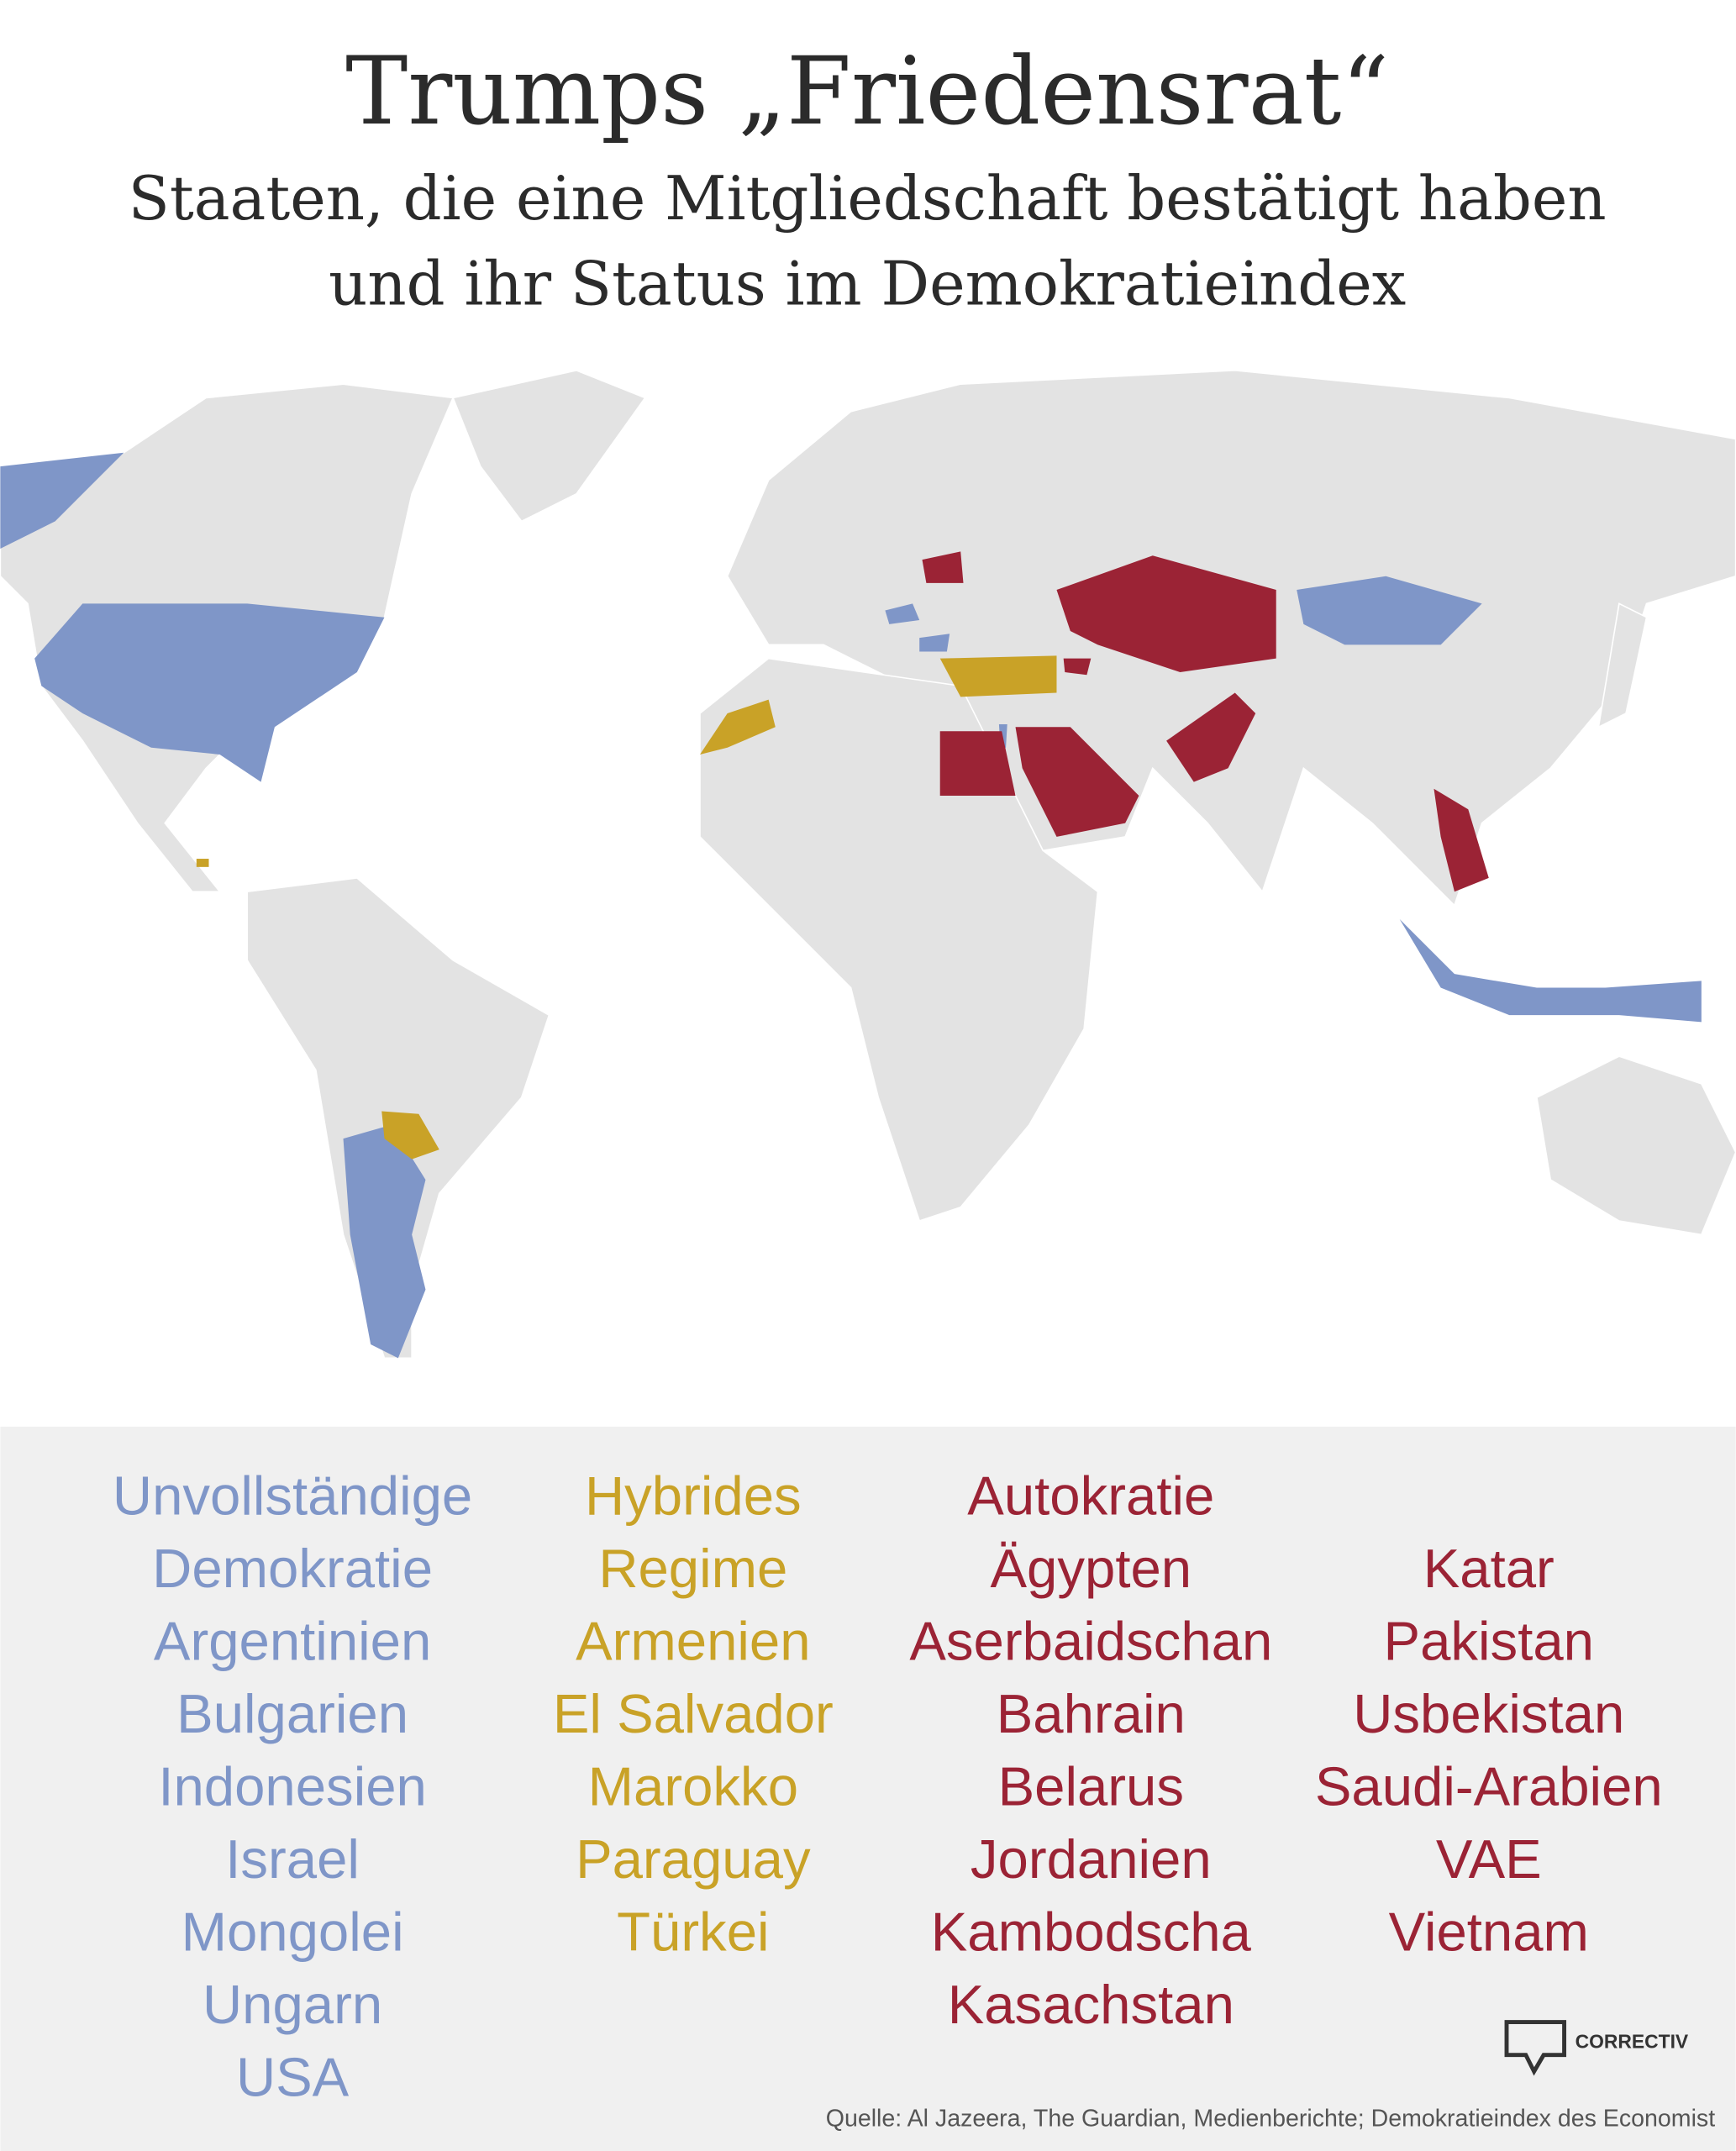 This screenshot has width=1736, height=2151. I want to click on usa, so click(209, 692).